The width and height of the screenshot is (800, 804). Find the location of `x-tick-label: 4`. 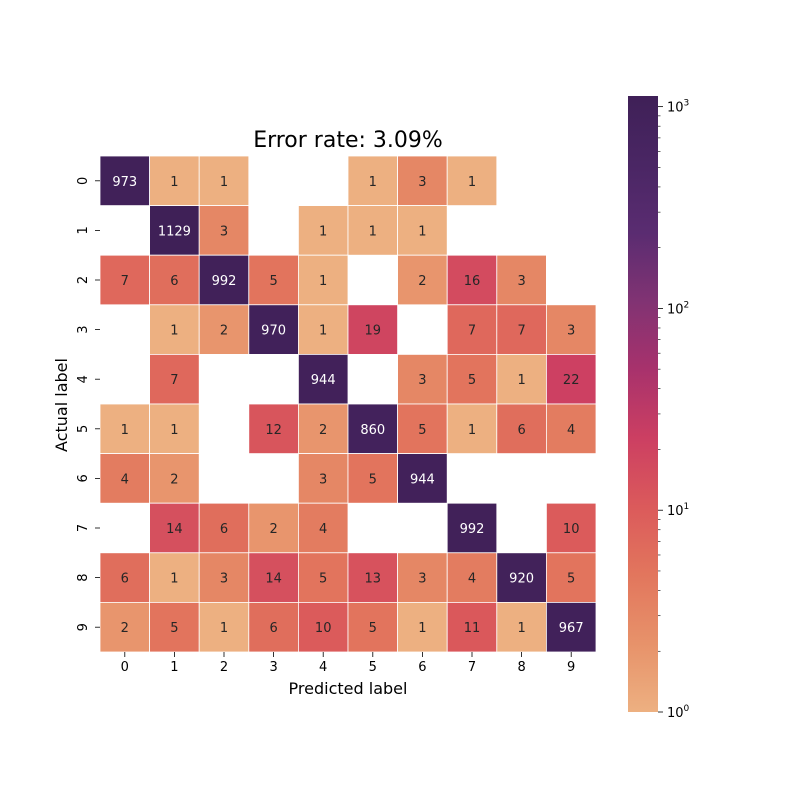

x-tick-label: 4 is located at coordinates (323, 667).